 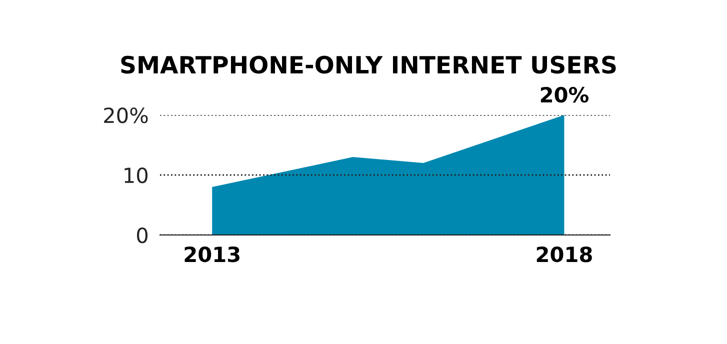 What do you see at coordinates (126, 115) in the screenshot?
I see `y-tick-label: 20%` at bounding box center [126, 115].